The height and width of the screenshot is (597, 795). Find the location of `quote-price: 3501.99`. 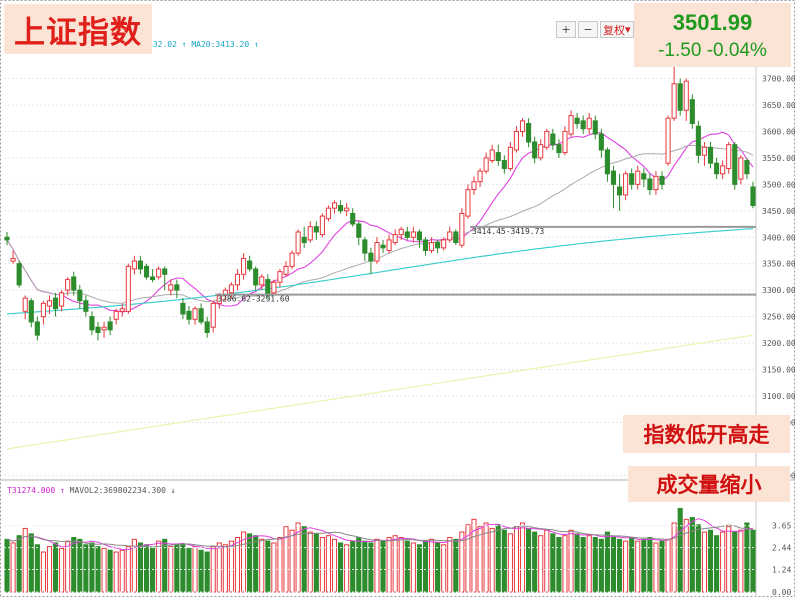

quote-price: 3501.99 is located at coordinates (712, 22).